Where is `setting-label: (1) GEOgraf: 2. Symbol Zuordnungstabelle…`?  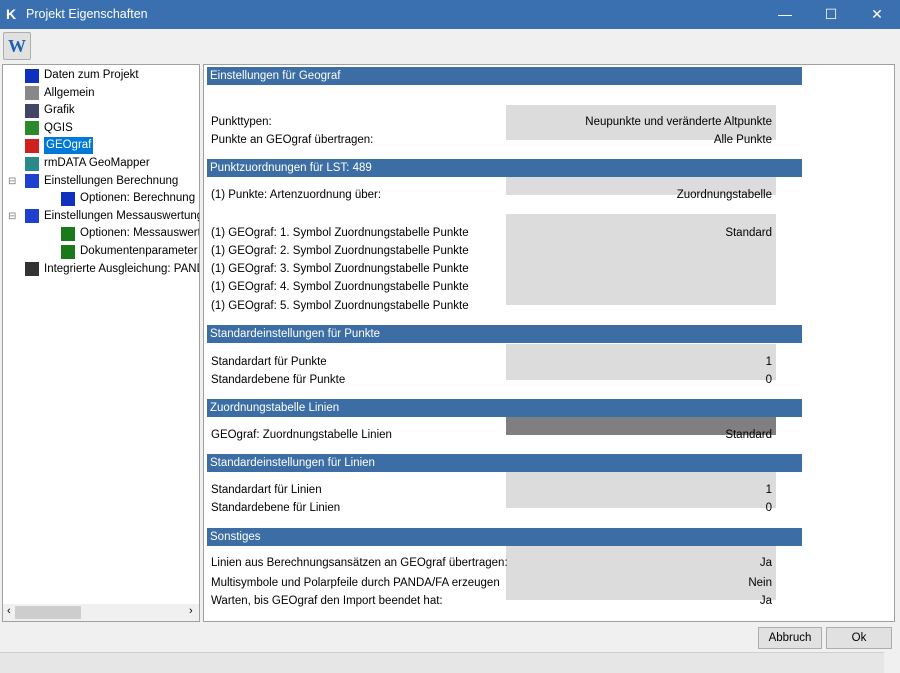
setting-label: (1) GEOgraf: 2. Symbol Zuordnungstabelle… is located at coordinates (340, 251).